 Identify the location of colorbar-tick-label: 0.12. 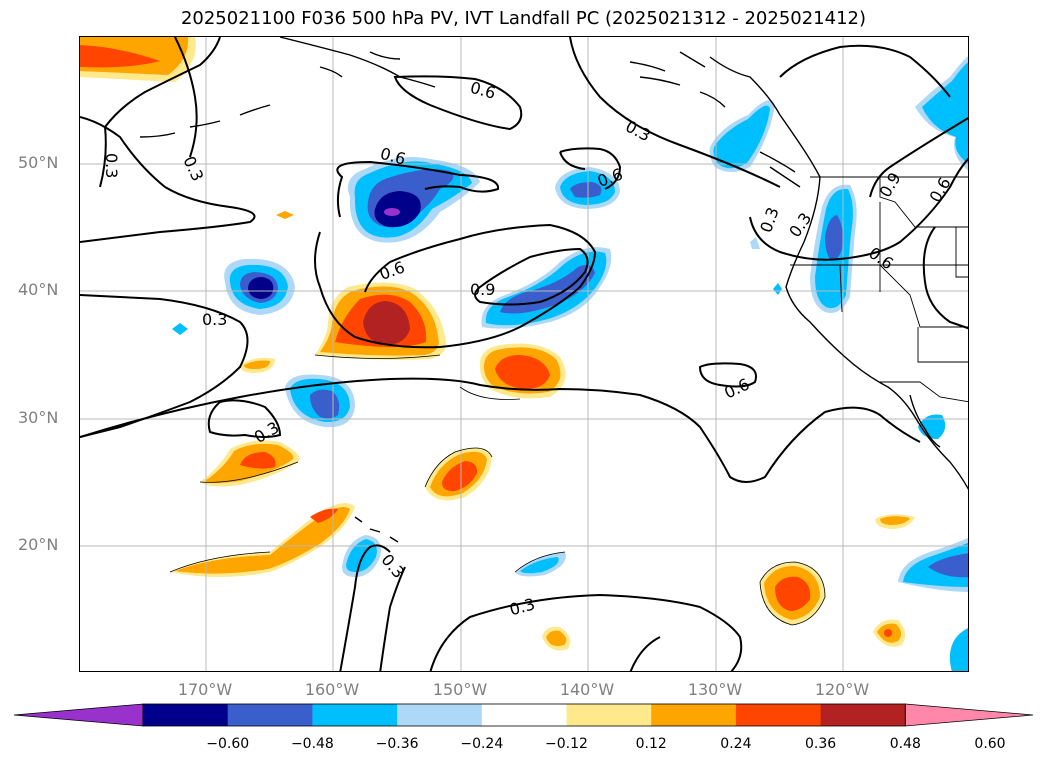
(651, 744).